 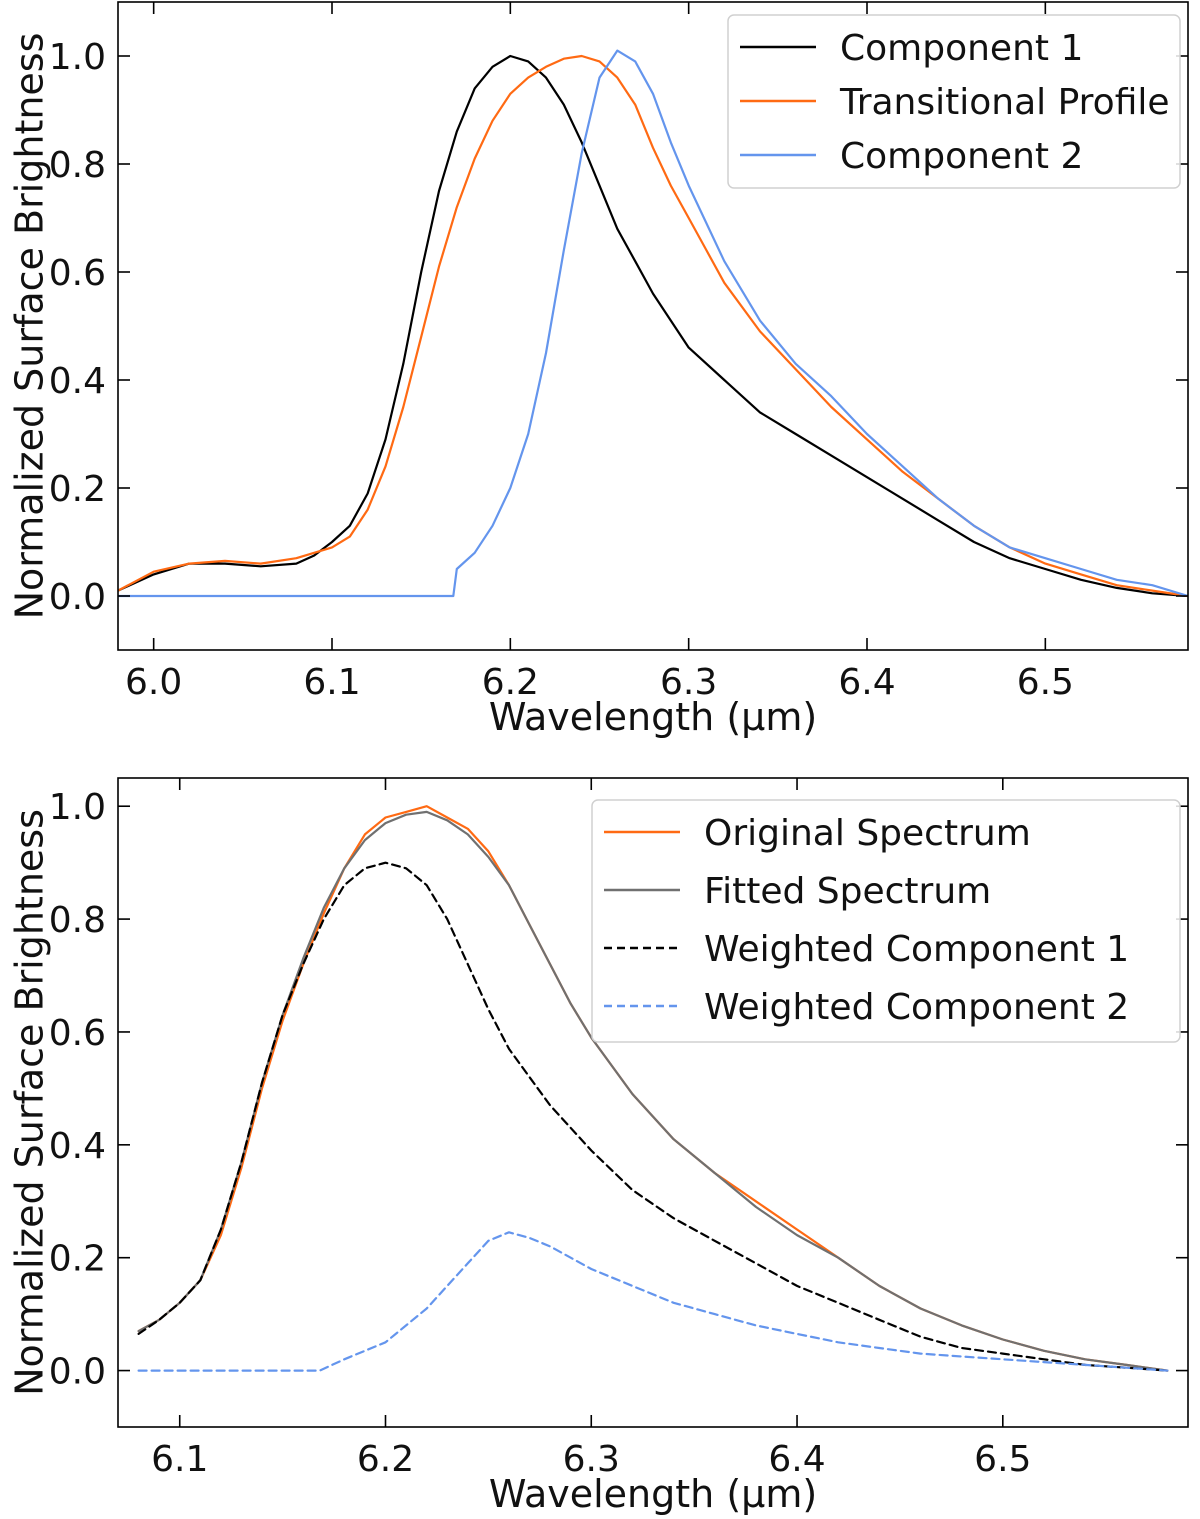 What do you see at coordinates (385, 1459) in the screenshot?
I see `bottom-x-tick-label: 6.2` at bounding box center [385, 1459].